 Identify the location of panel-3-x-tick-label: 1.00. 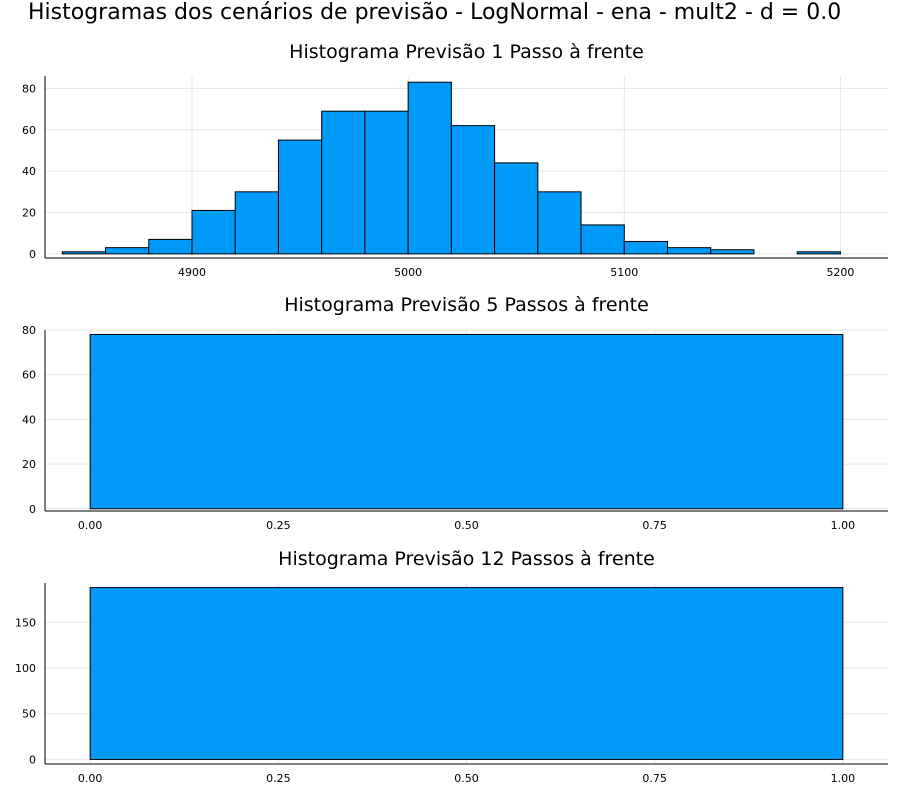
(843, 778).